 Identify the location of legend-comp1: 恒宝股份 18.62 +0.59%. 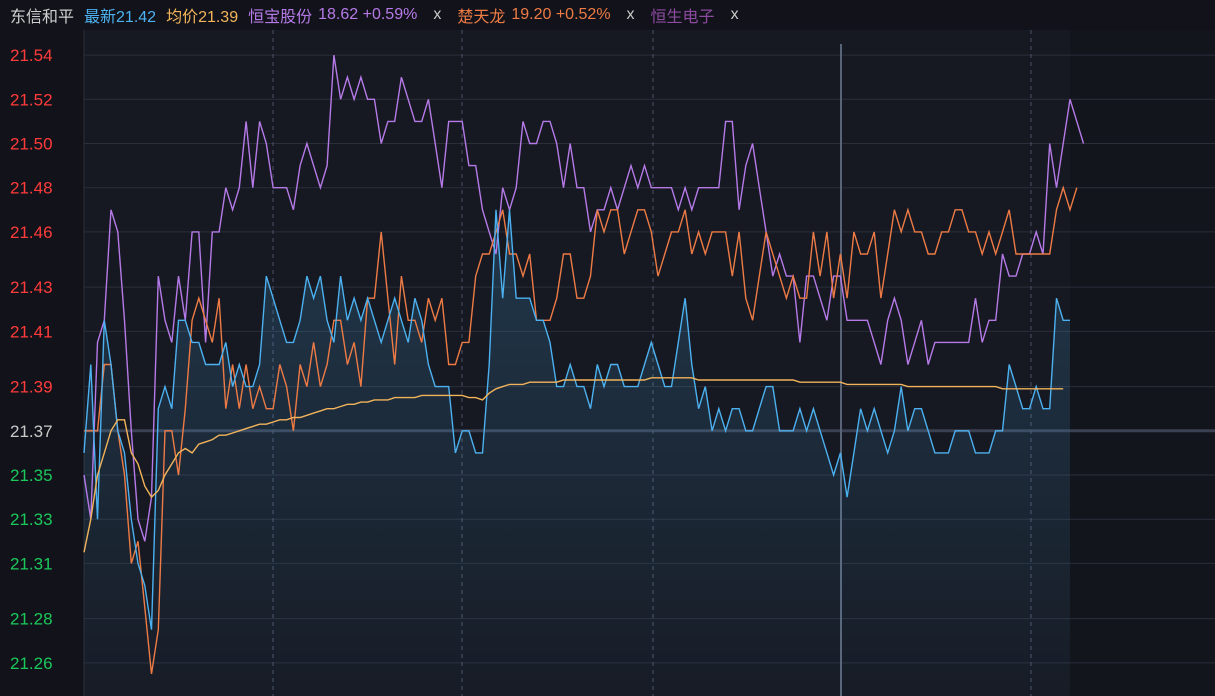
(332, 15).